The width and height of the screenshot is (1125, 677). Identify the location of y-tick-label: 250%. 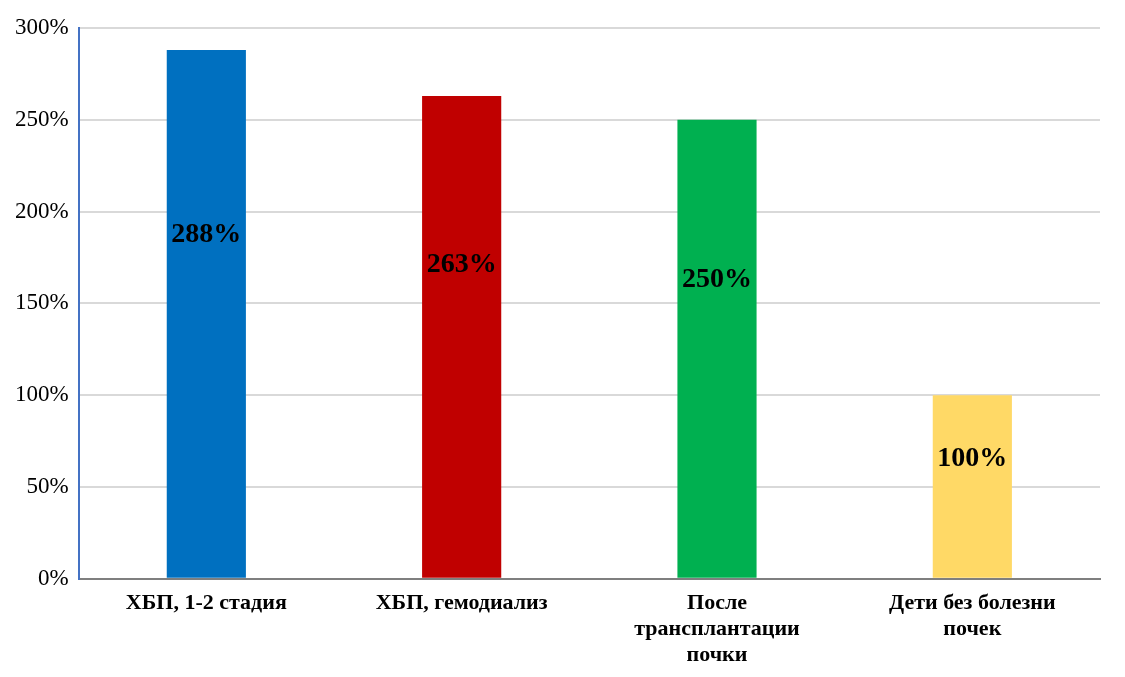
(41, 118).